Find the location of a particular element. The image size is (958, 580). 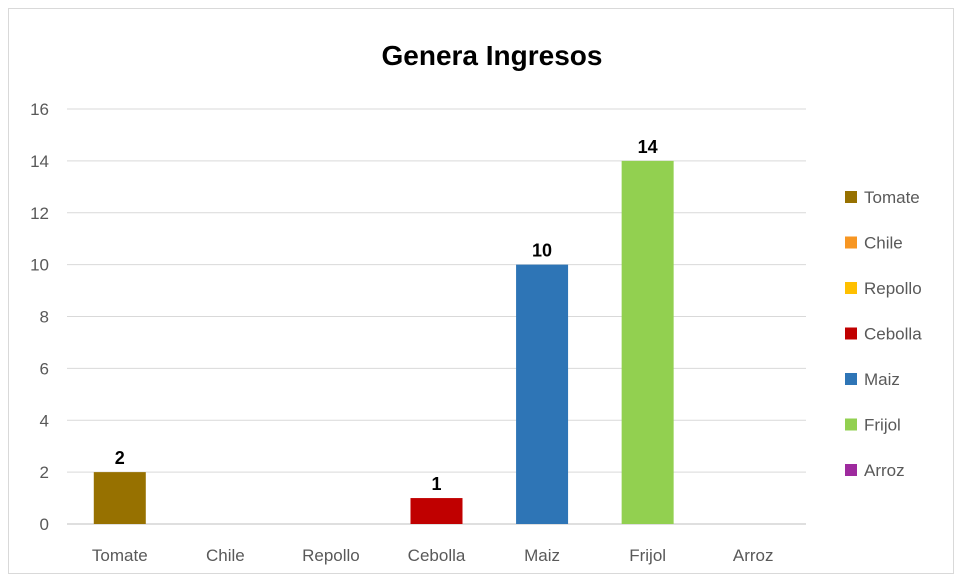

bar-cebolla is located at coordinates (436, 511).